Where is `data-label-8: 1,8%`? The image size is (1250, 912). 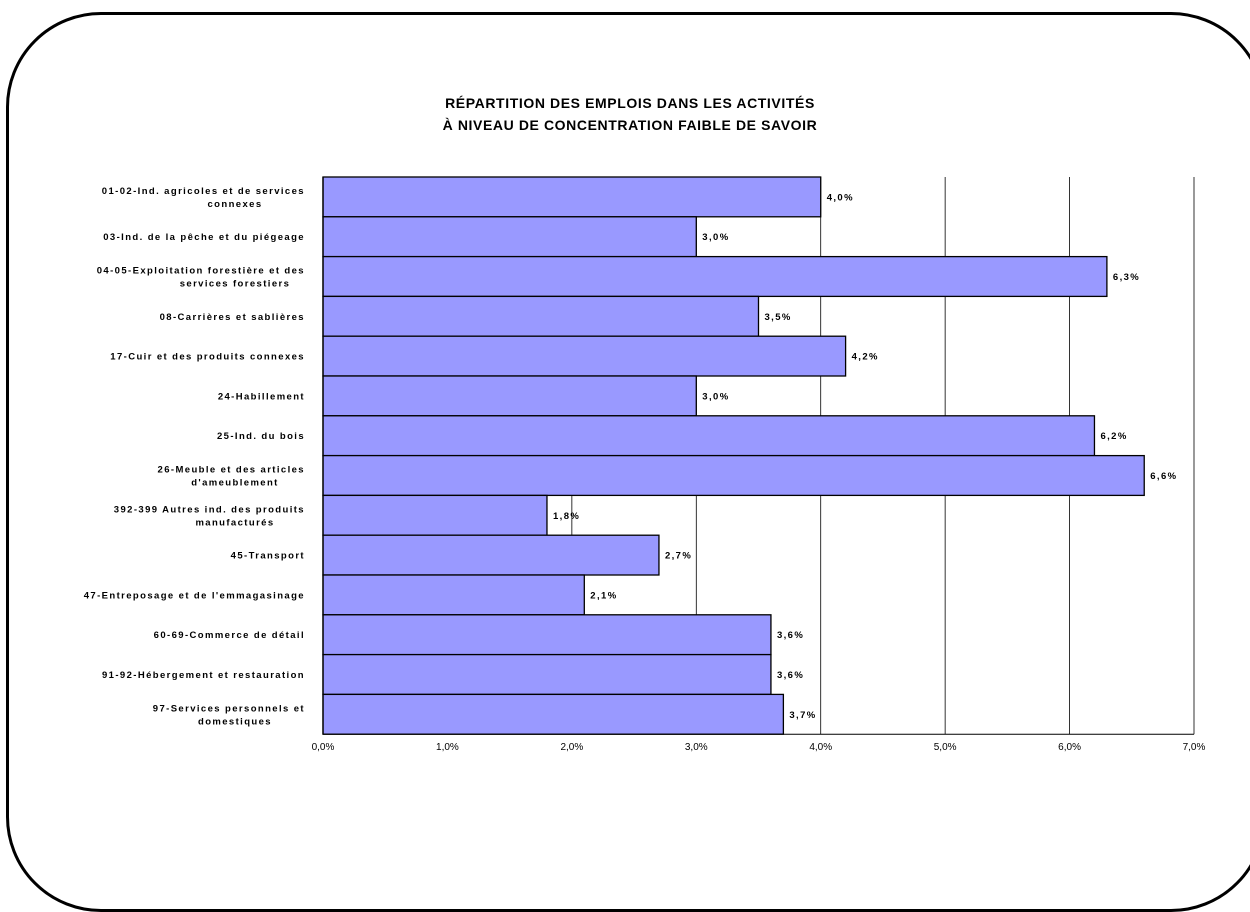
data-label-8: 1,8% is located at coordinates (566, 516).